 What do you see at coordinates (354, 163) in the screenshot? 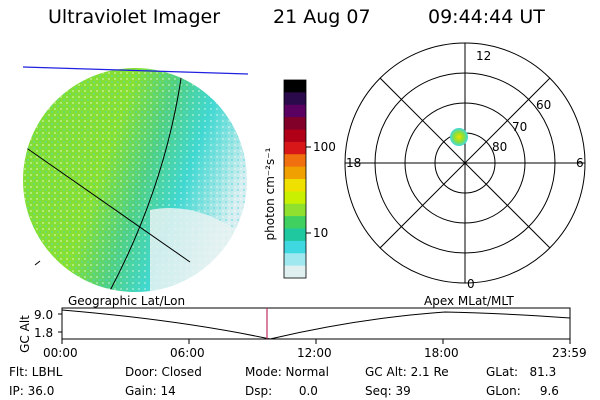
I see `mlt-label-18: 18` at bounding box center [354, 163].